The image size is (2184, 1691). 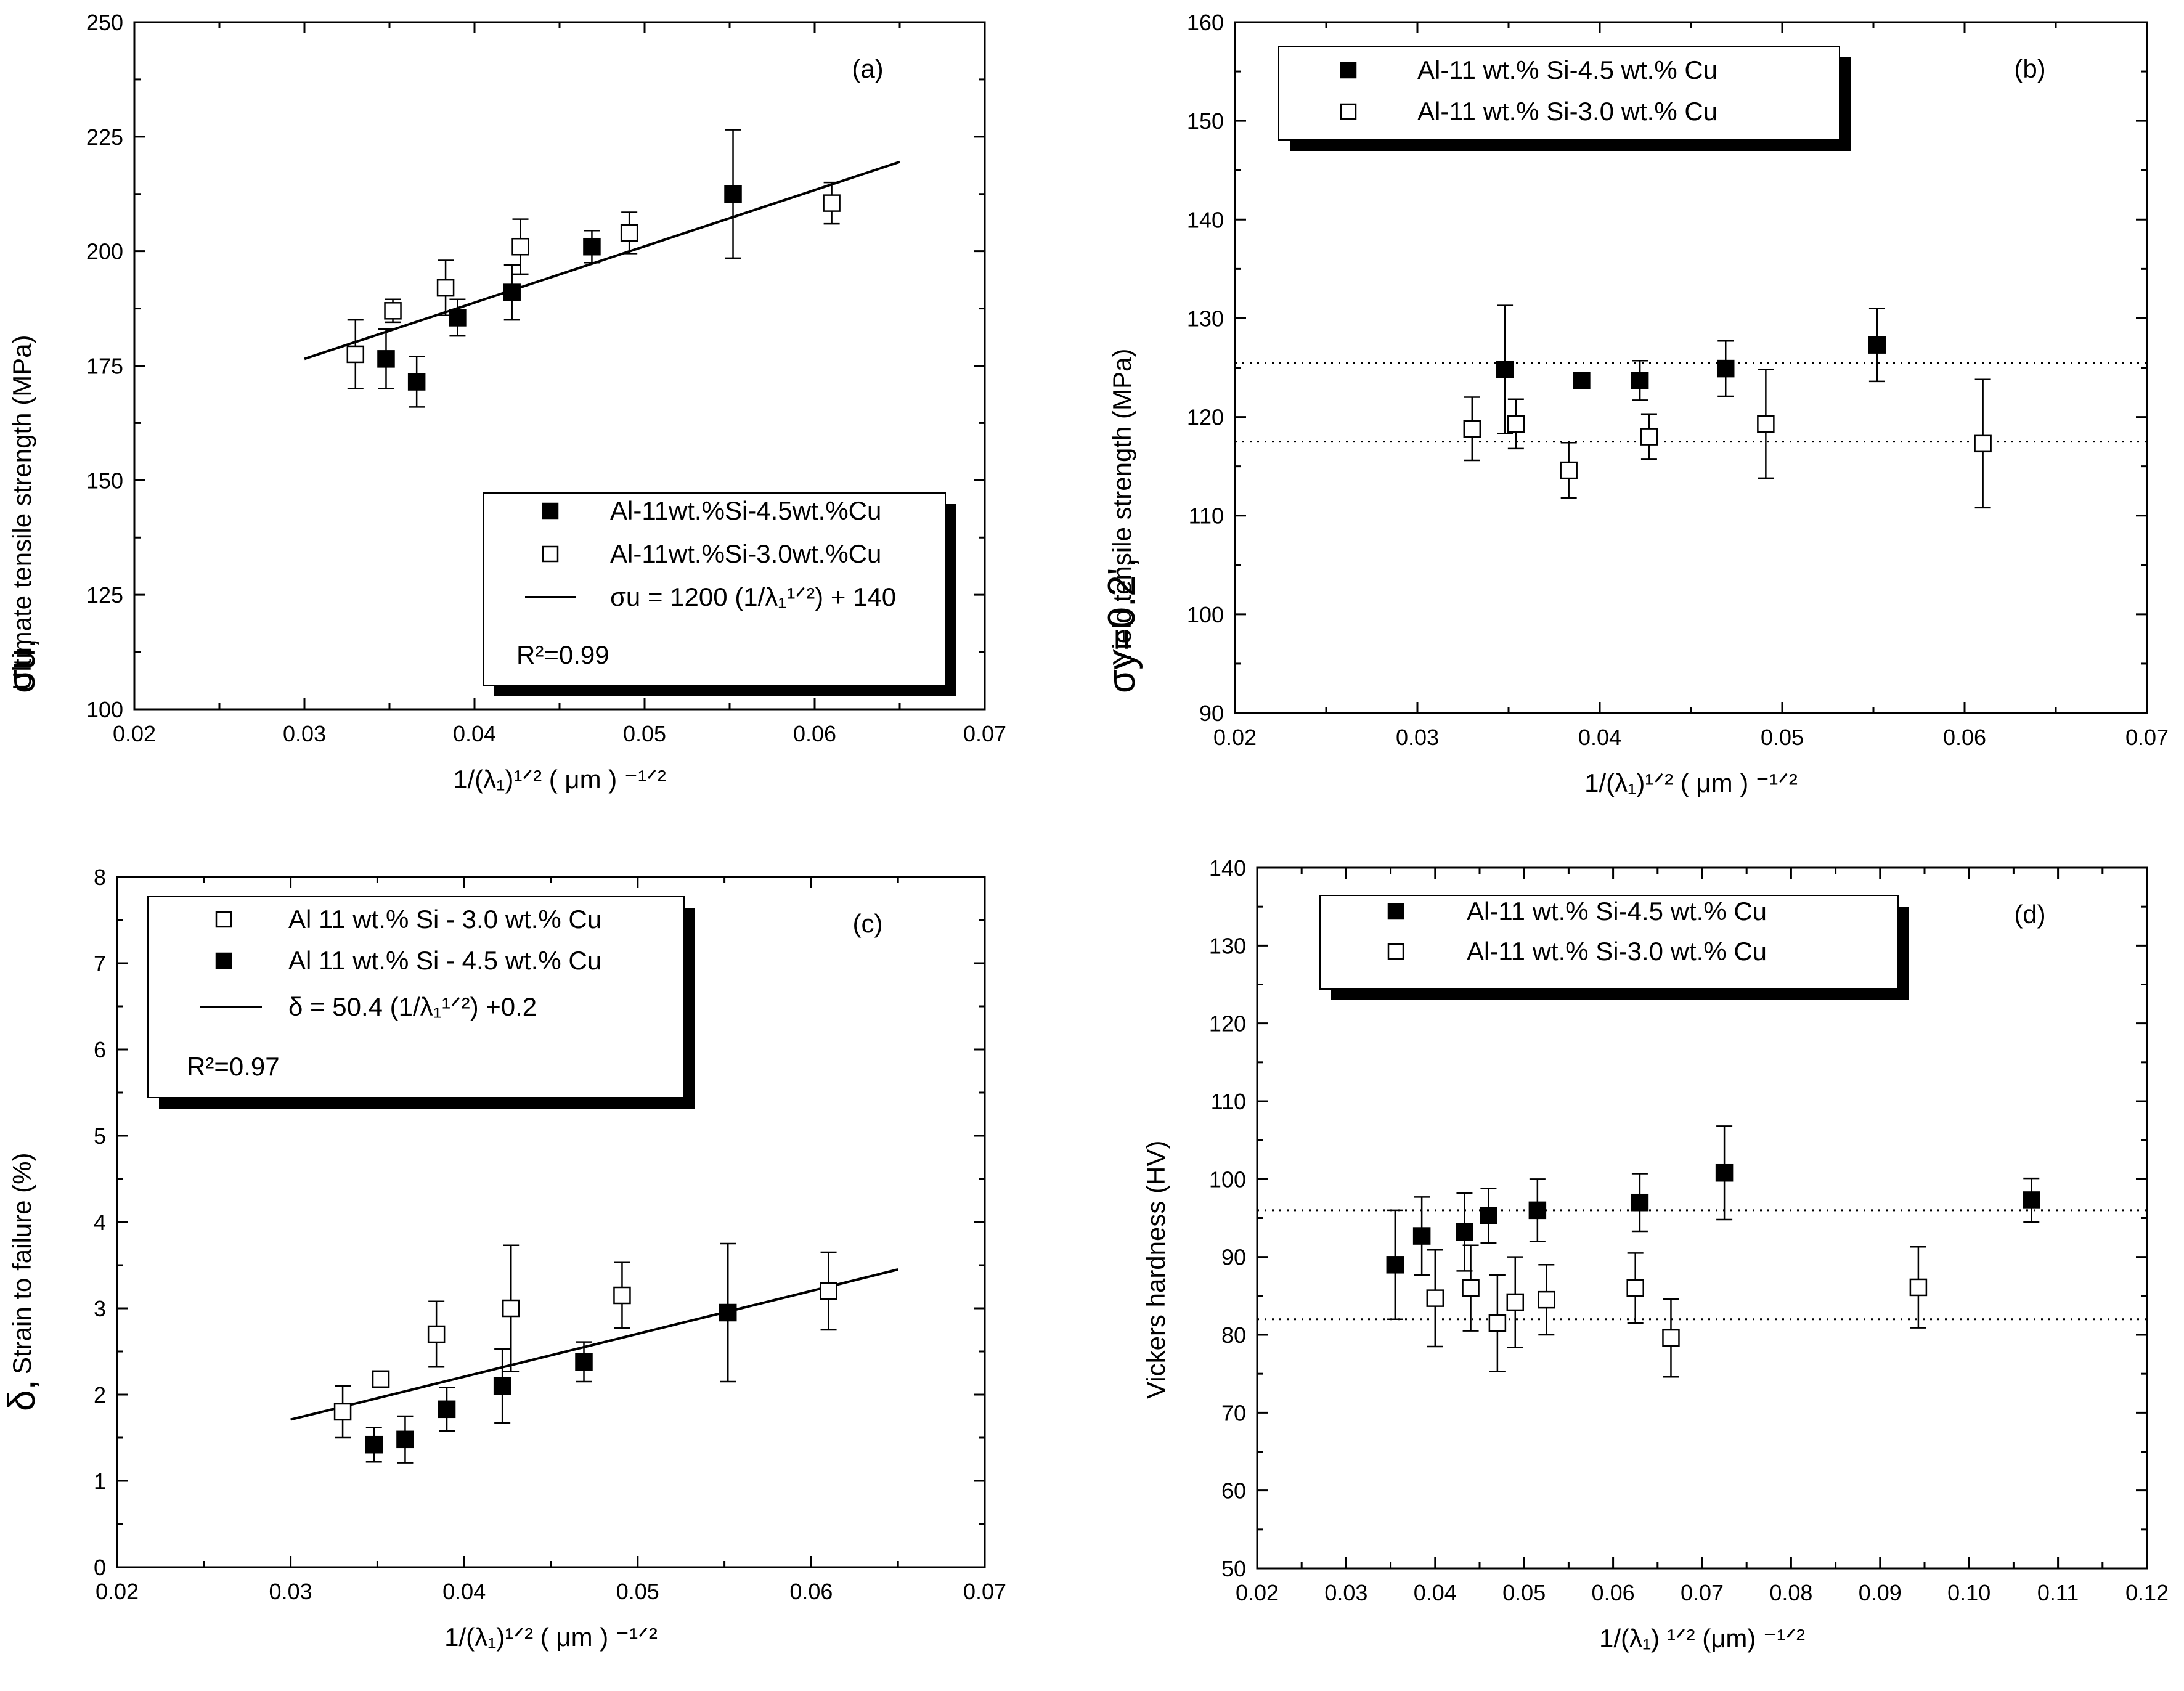 What do you see at coordinates (562, 654) in the screenshot?
I see `r-squared-annotation: R²=0.99` at bounding box center [562, 654].